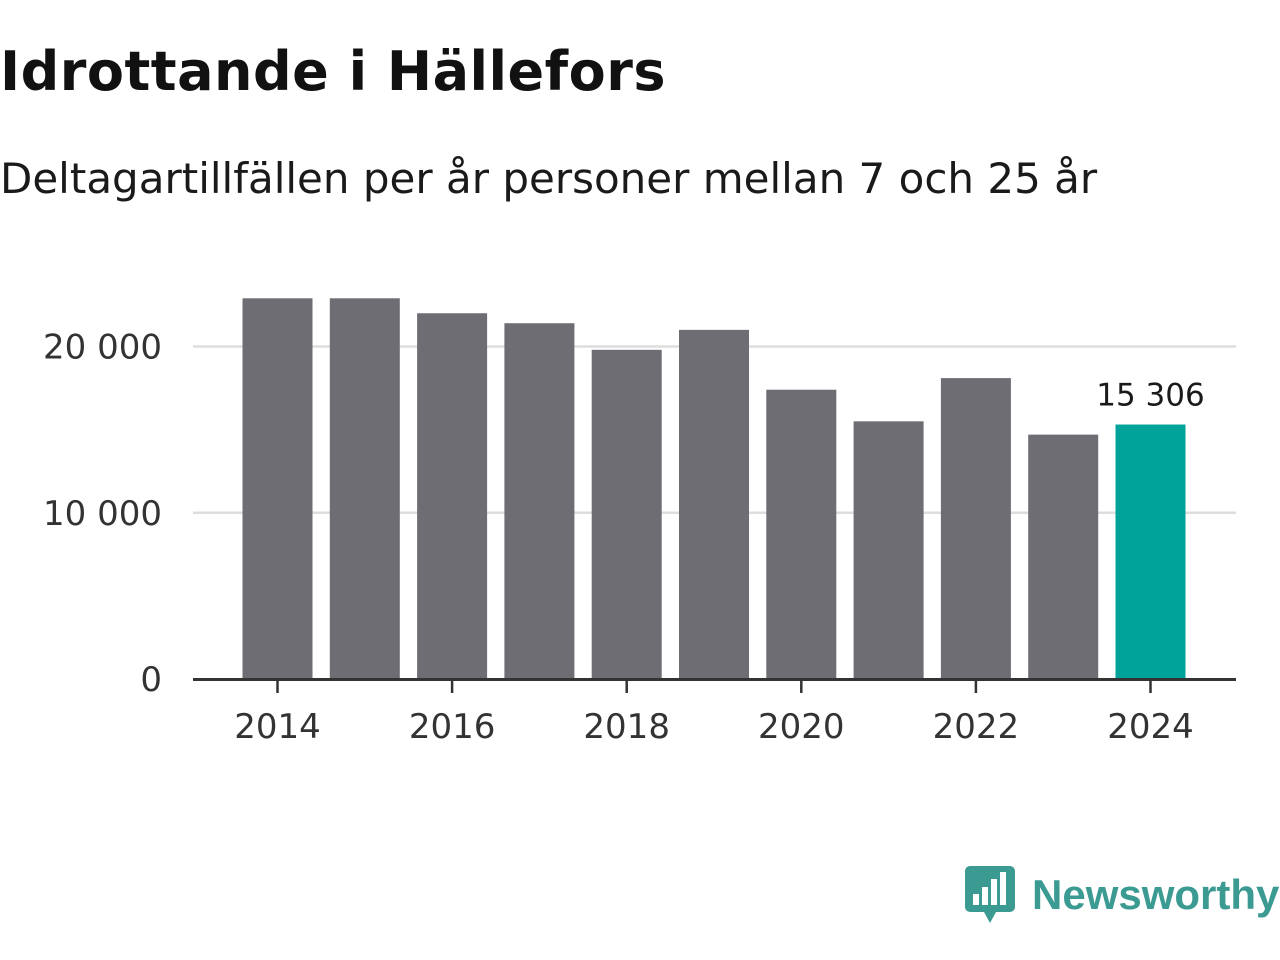 This screenshot has width=1280, height=960. Describe the element at coordinates (1150, 727) in the screenshot. I see `x-tick-label: 2024` at that location.